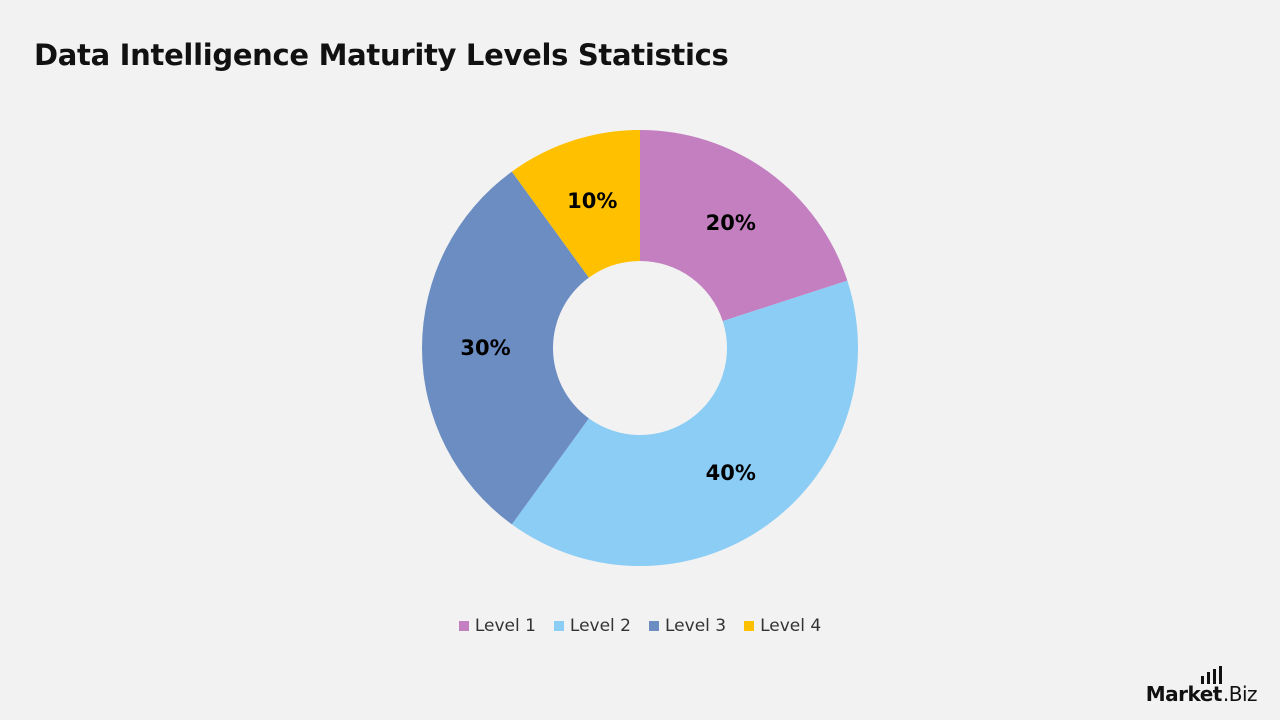  I want to click on bar-chart-icon, so click(1211, 675).